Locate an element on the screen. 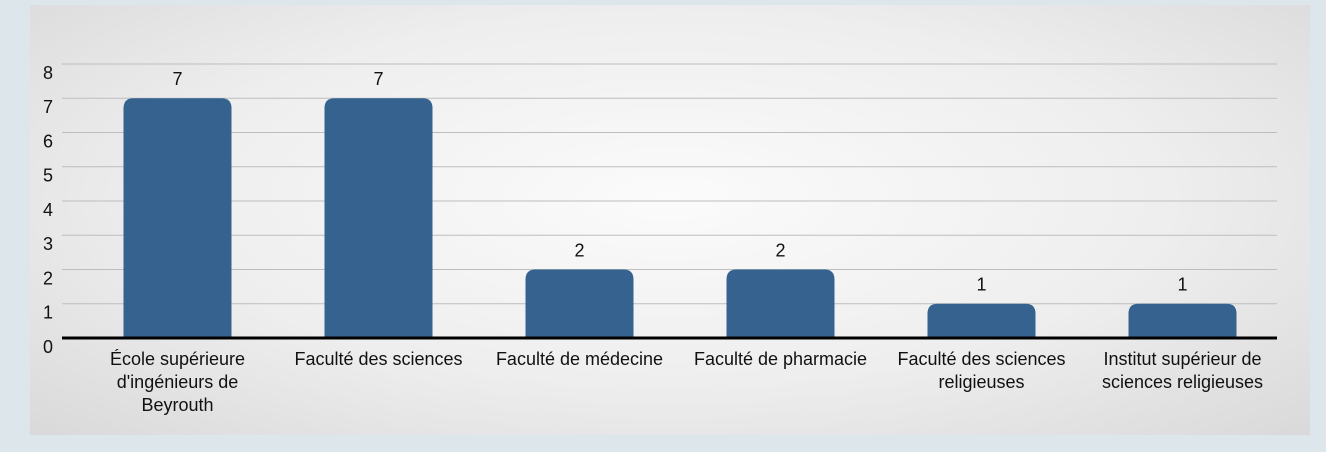  y-tick-label: 1 is located at coordinates (48, 313).